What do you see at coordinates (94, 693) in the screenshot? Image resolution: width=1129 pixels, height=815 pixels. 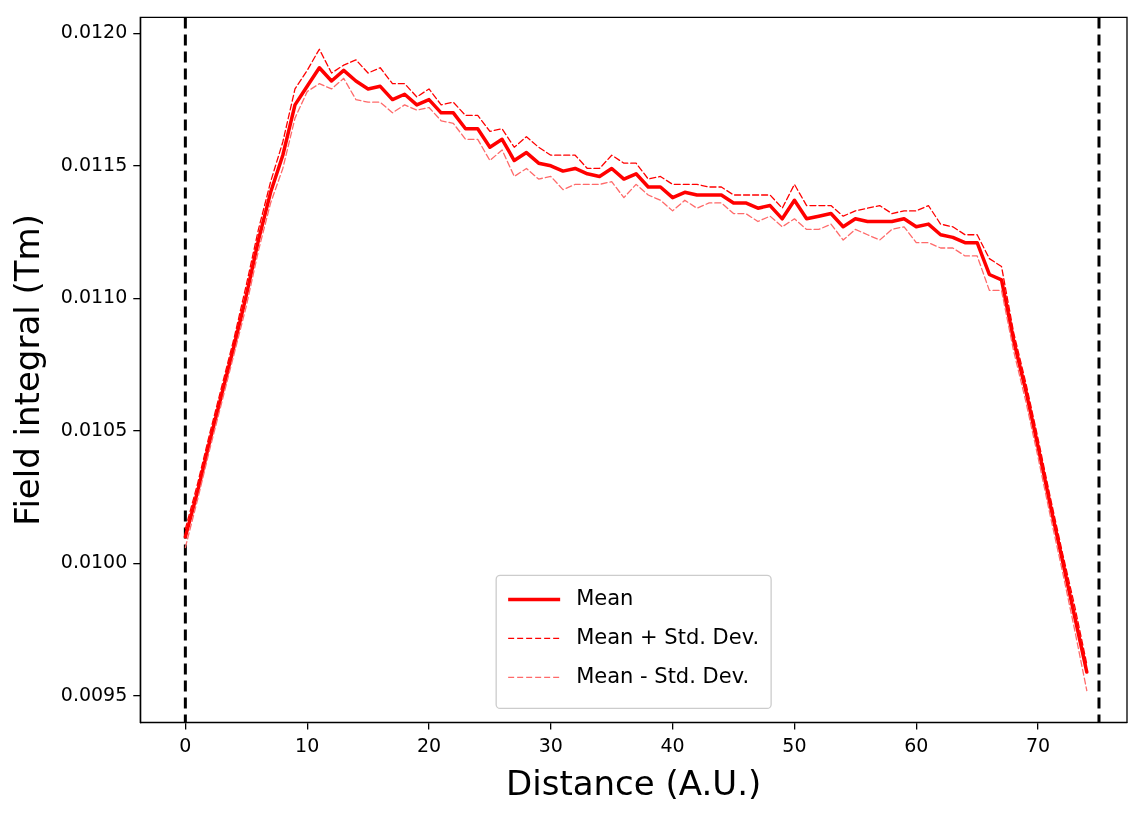 I see `y-tick-label: 0.0095` at bounding box center [94, 693].